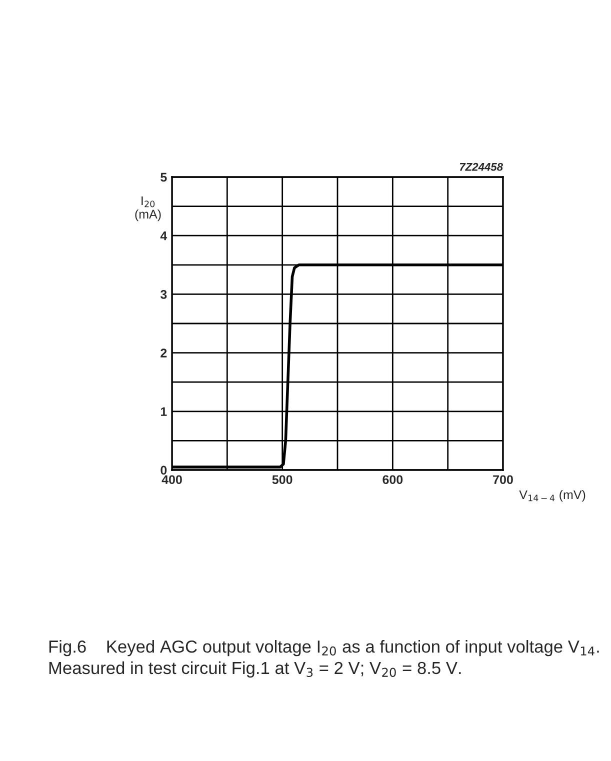  What do you see at coordinates (148, 209) in the screenshot?
I see `y-axis-title: I$_{20}$ (mA)` at bounding box center [148, 209].